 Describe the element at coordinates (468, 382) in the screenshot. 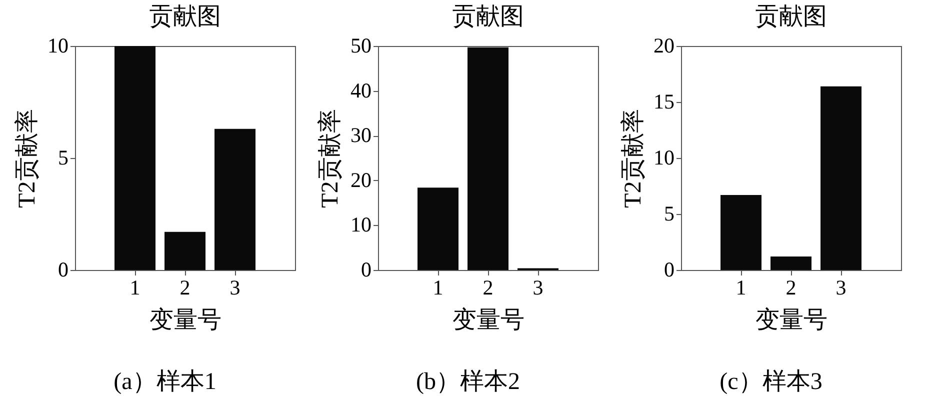

I see `text: (b）样本2` at that location.